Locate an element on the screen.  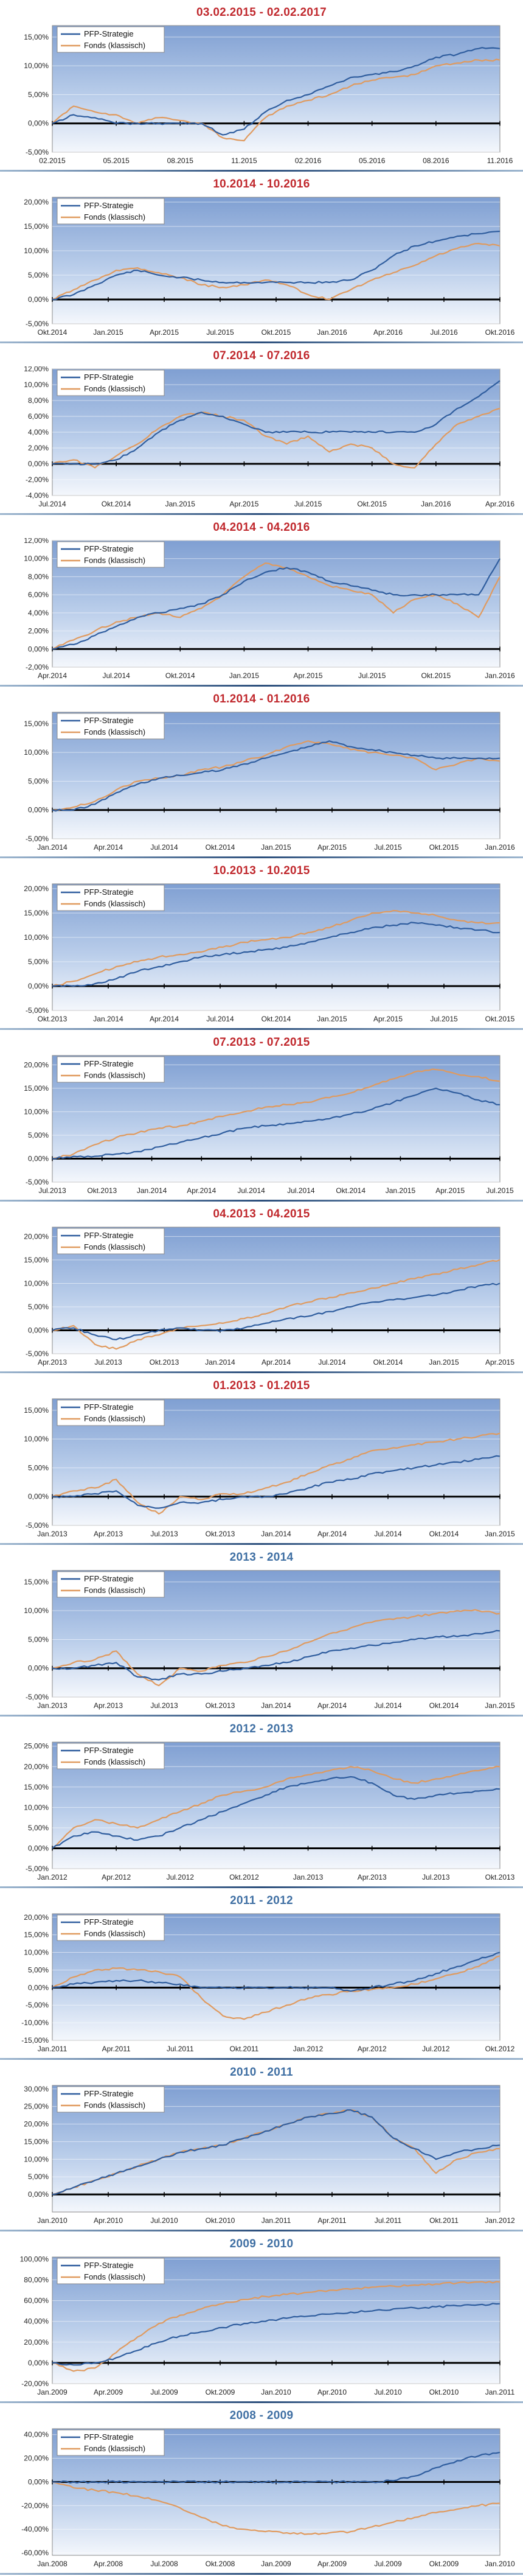
x-tick-label: Jul.2015 is located at coordinates (372, 675).